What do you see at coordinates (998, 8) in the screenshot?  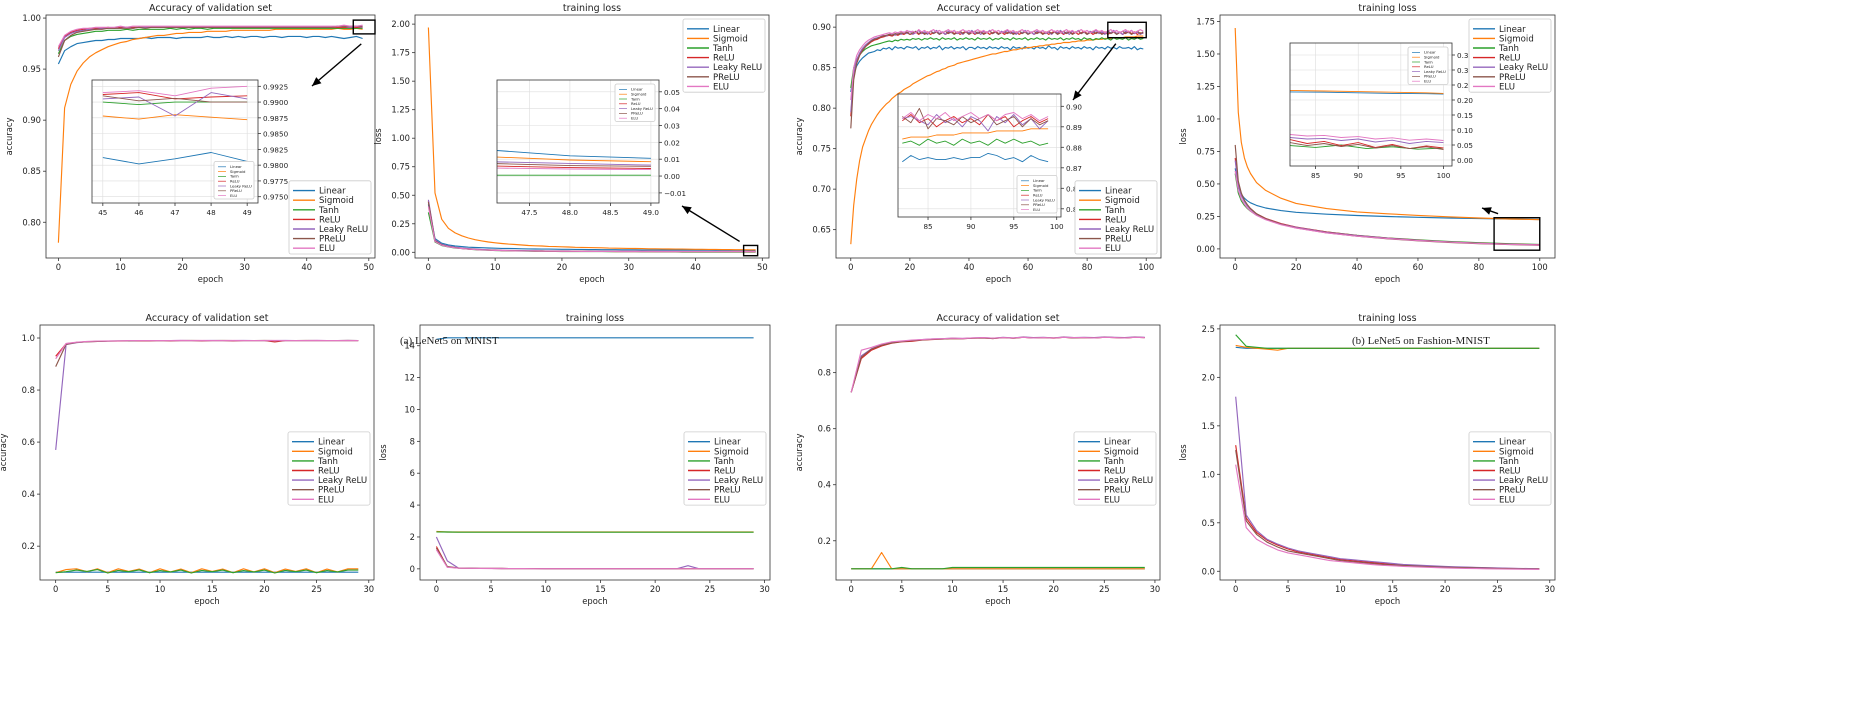 I see `chart-title: Accuracy of validation set` at bounding box center [998, 8].